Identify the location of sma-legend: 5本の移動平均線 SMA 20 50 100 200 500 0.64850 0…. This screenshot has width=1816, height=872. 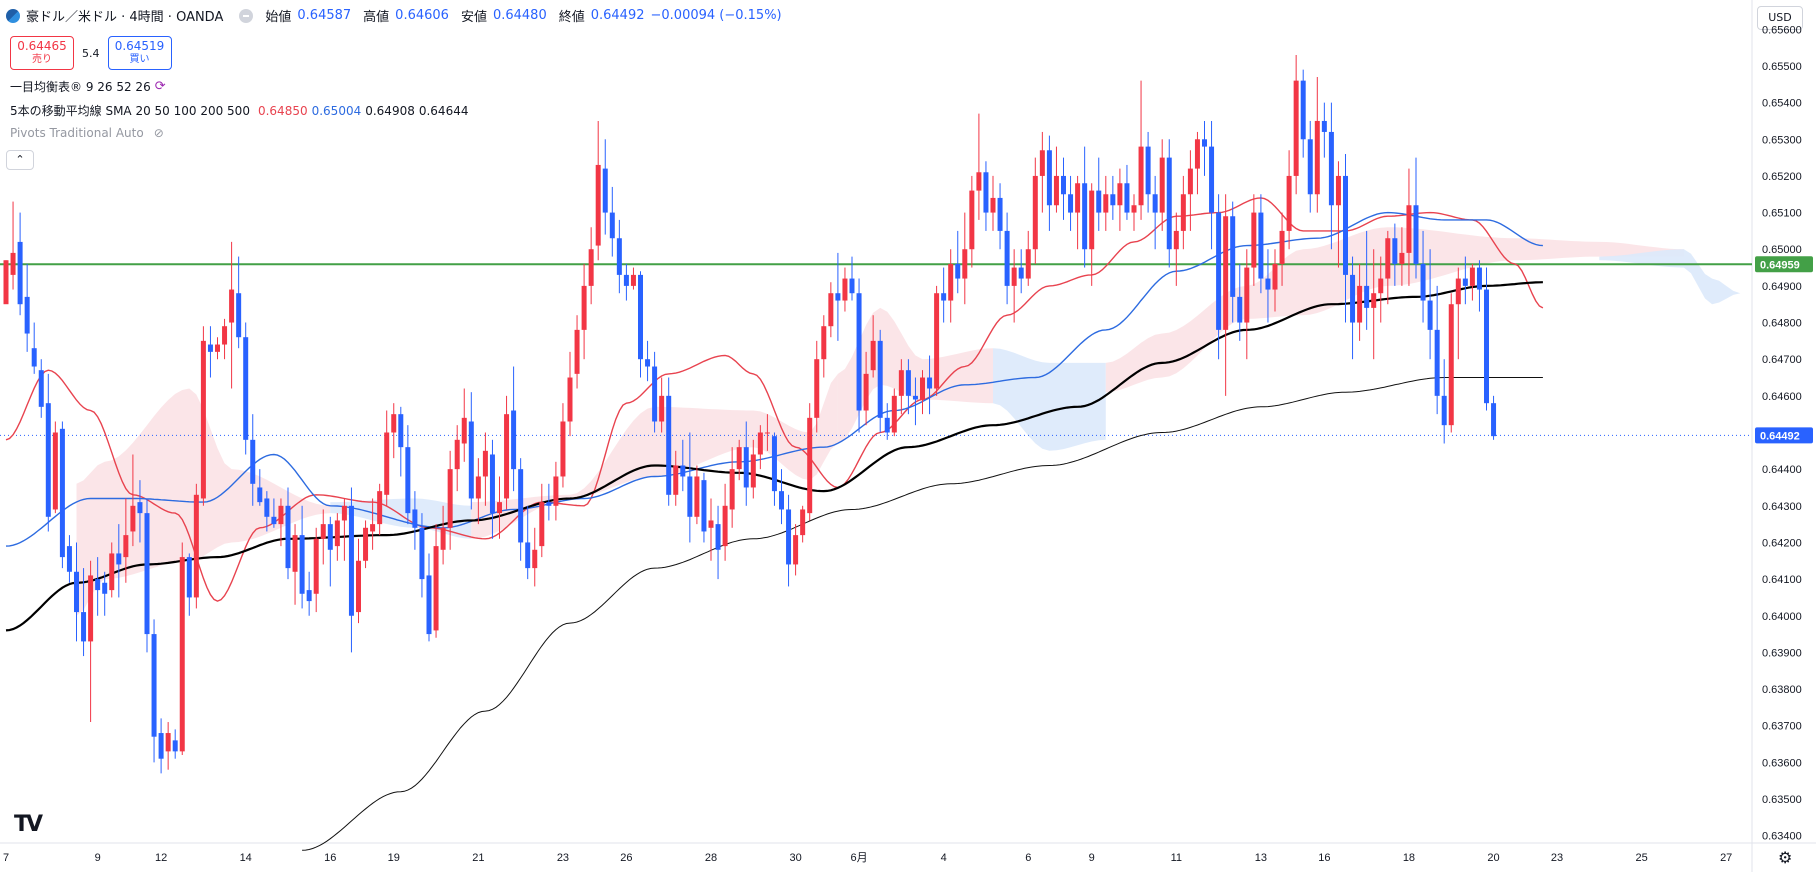
(239, 110).